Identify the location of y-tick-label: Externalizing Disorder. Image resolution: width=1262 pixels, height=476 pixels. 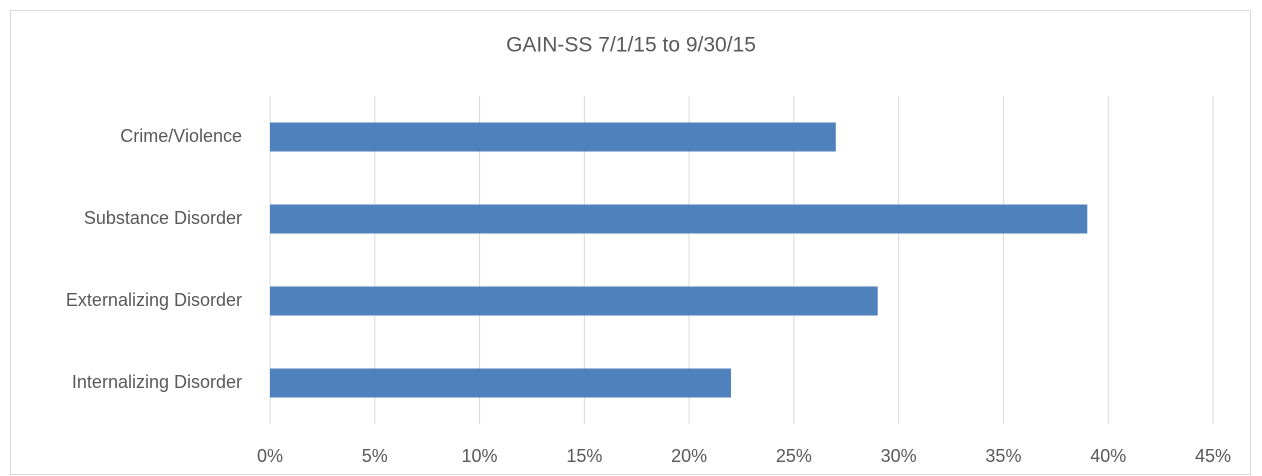
(154, 300).